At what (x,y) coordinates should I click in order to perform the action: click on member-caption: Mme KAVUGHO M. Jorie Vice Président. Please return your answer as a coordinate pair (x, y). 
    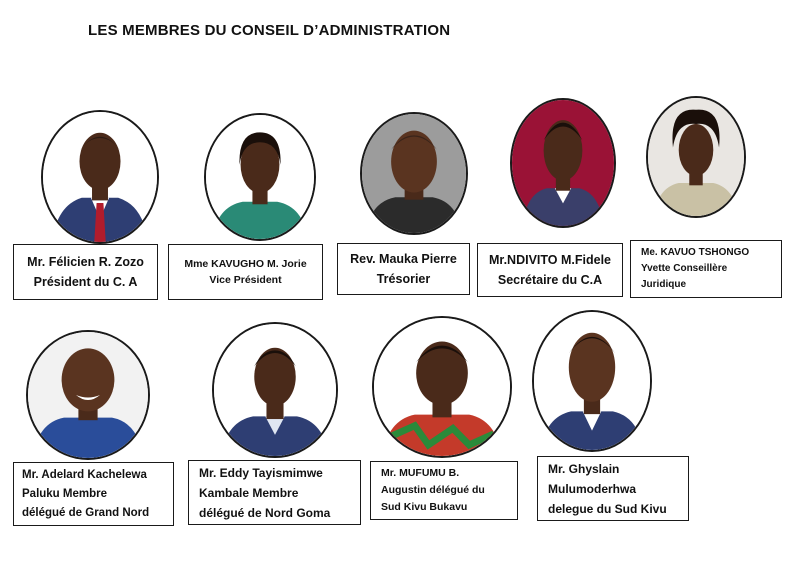
    Looking at the image, I should click on (245, 272).